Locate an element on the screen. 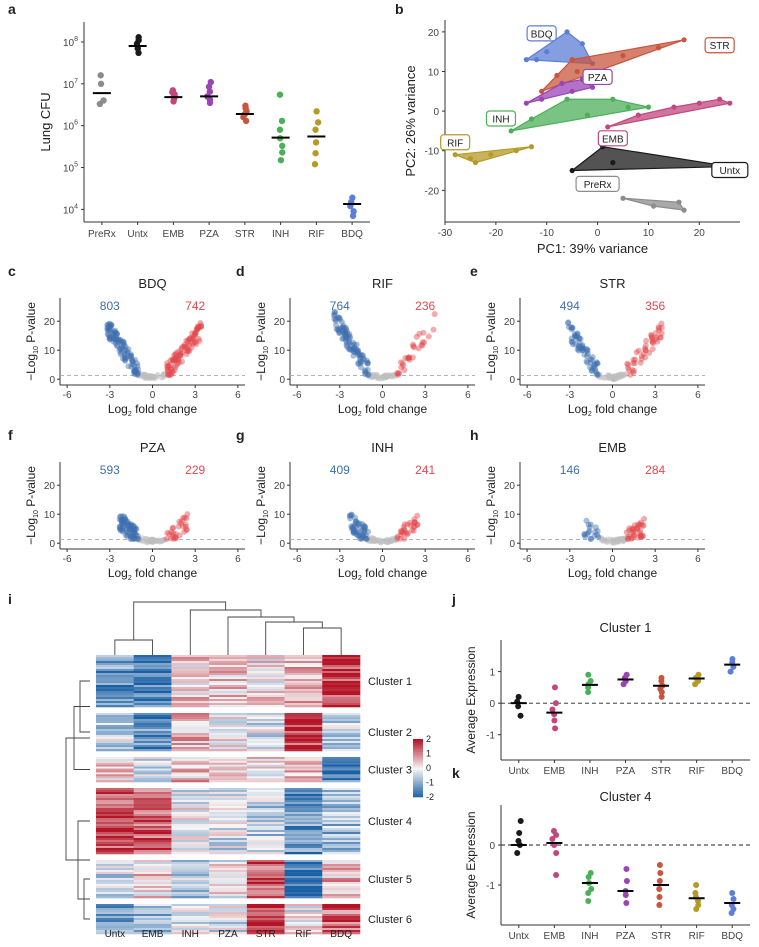  b-y-tick-label: -10 is located at coordinates (432, 152).